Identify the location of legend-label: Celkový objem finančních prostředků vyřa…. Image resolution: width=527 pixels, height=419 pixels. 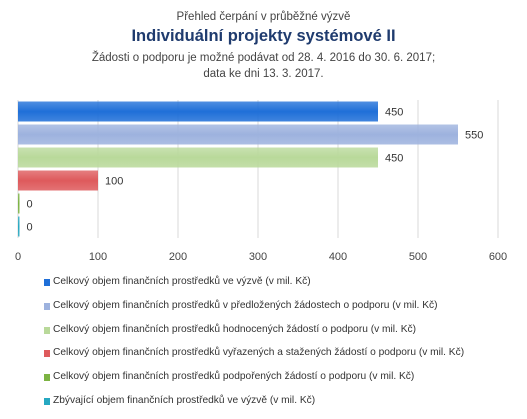
(259, 353).